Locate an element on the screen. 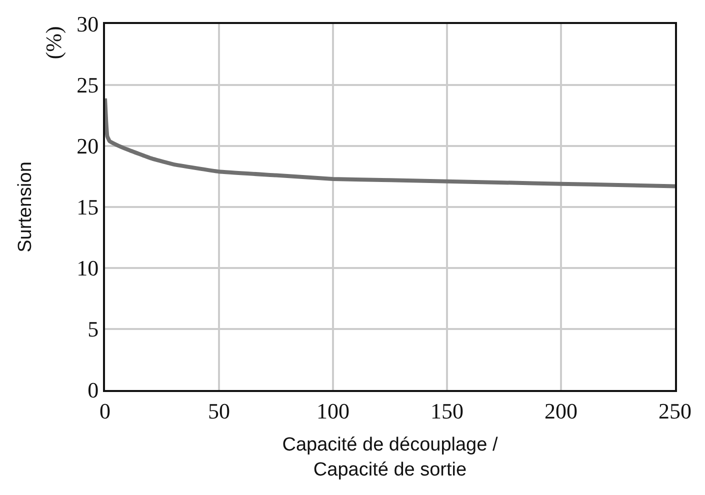 Image resolution: width=705 pixels, height=495 pixels. y-axis-title: Surtension is located at coordinates (25, 207).